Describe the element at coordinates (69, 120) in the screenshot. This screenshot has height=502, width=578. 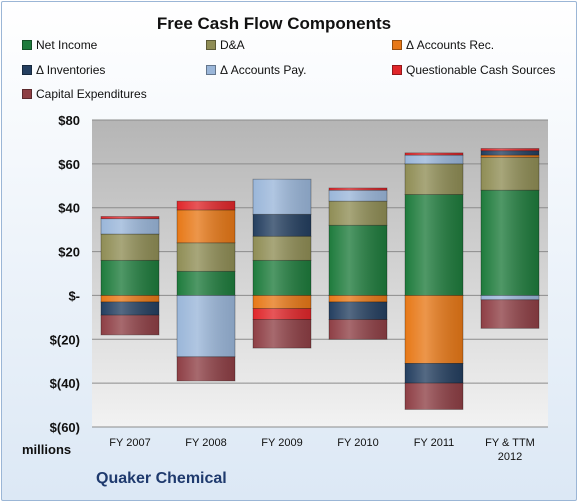
I see `y-tick-label: $80` at that location.